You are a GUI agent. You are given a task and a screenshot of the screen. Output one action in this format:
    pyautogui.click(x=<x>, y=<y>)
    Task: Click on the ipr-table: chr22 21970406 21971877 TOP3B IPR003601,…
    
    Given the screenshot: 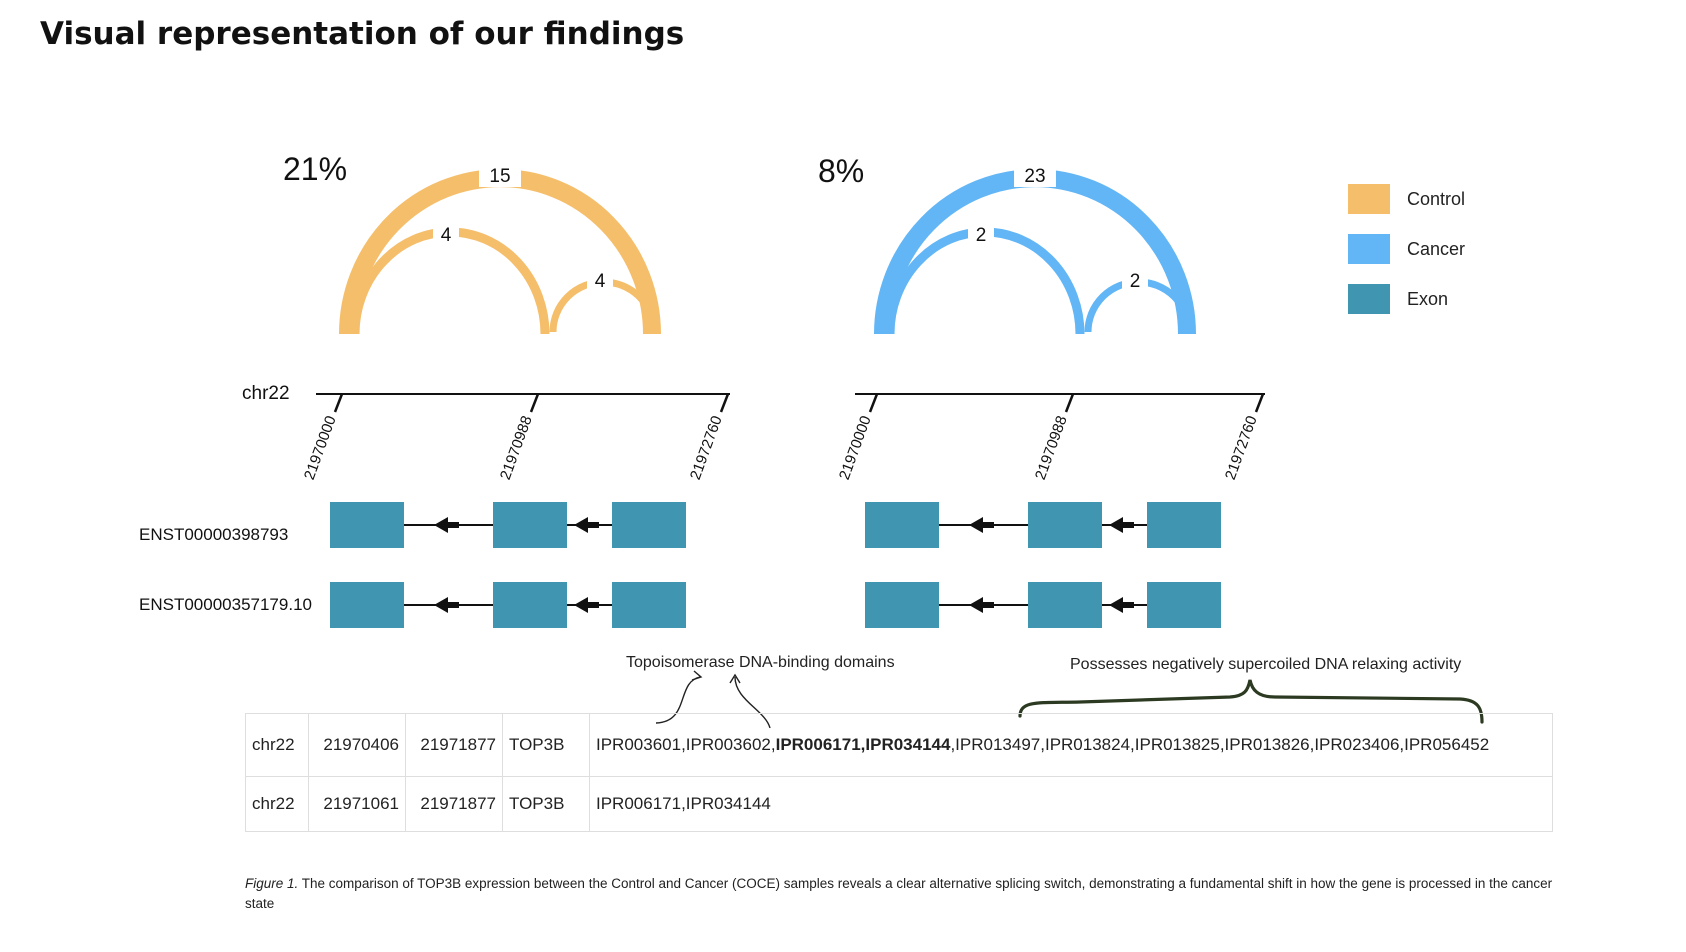 What is the action you would take?
    pyautogui.click(x=899, y=772)
    